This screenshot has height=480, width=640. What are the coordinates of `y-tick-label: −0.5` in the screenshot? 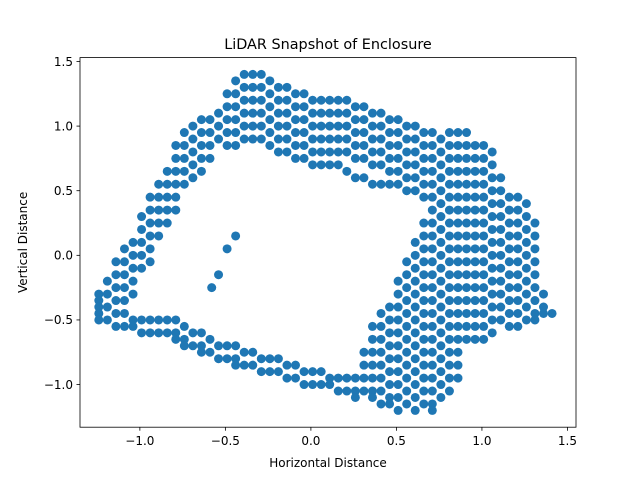 It's located at (58, 320).